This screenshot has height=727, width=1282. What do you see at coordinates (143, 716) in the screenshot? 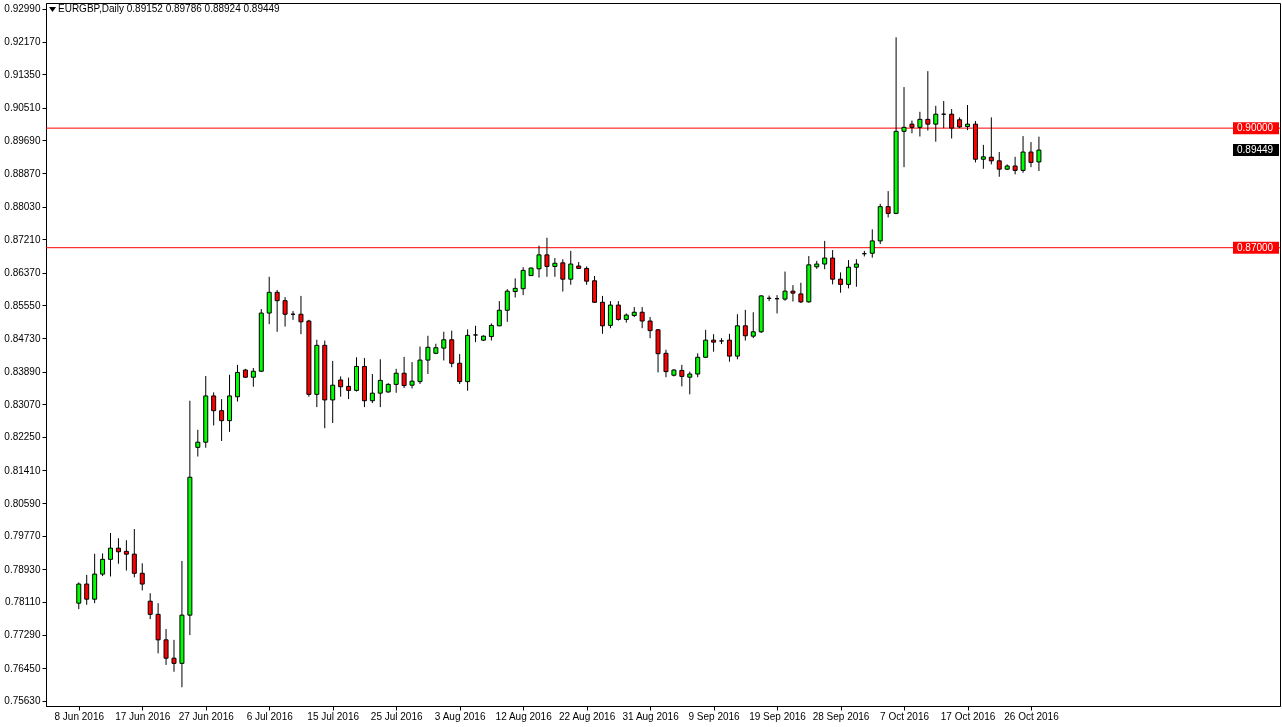
I see `x-tick-label: 17 Jun 2016` at bounding box center [143, 716].